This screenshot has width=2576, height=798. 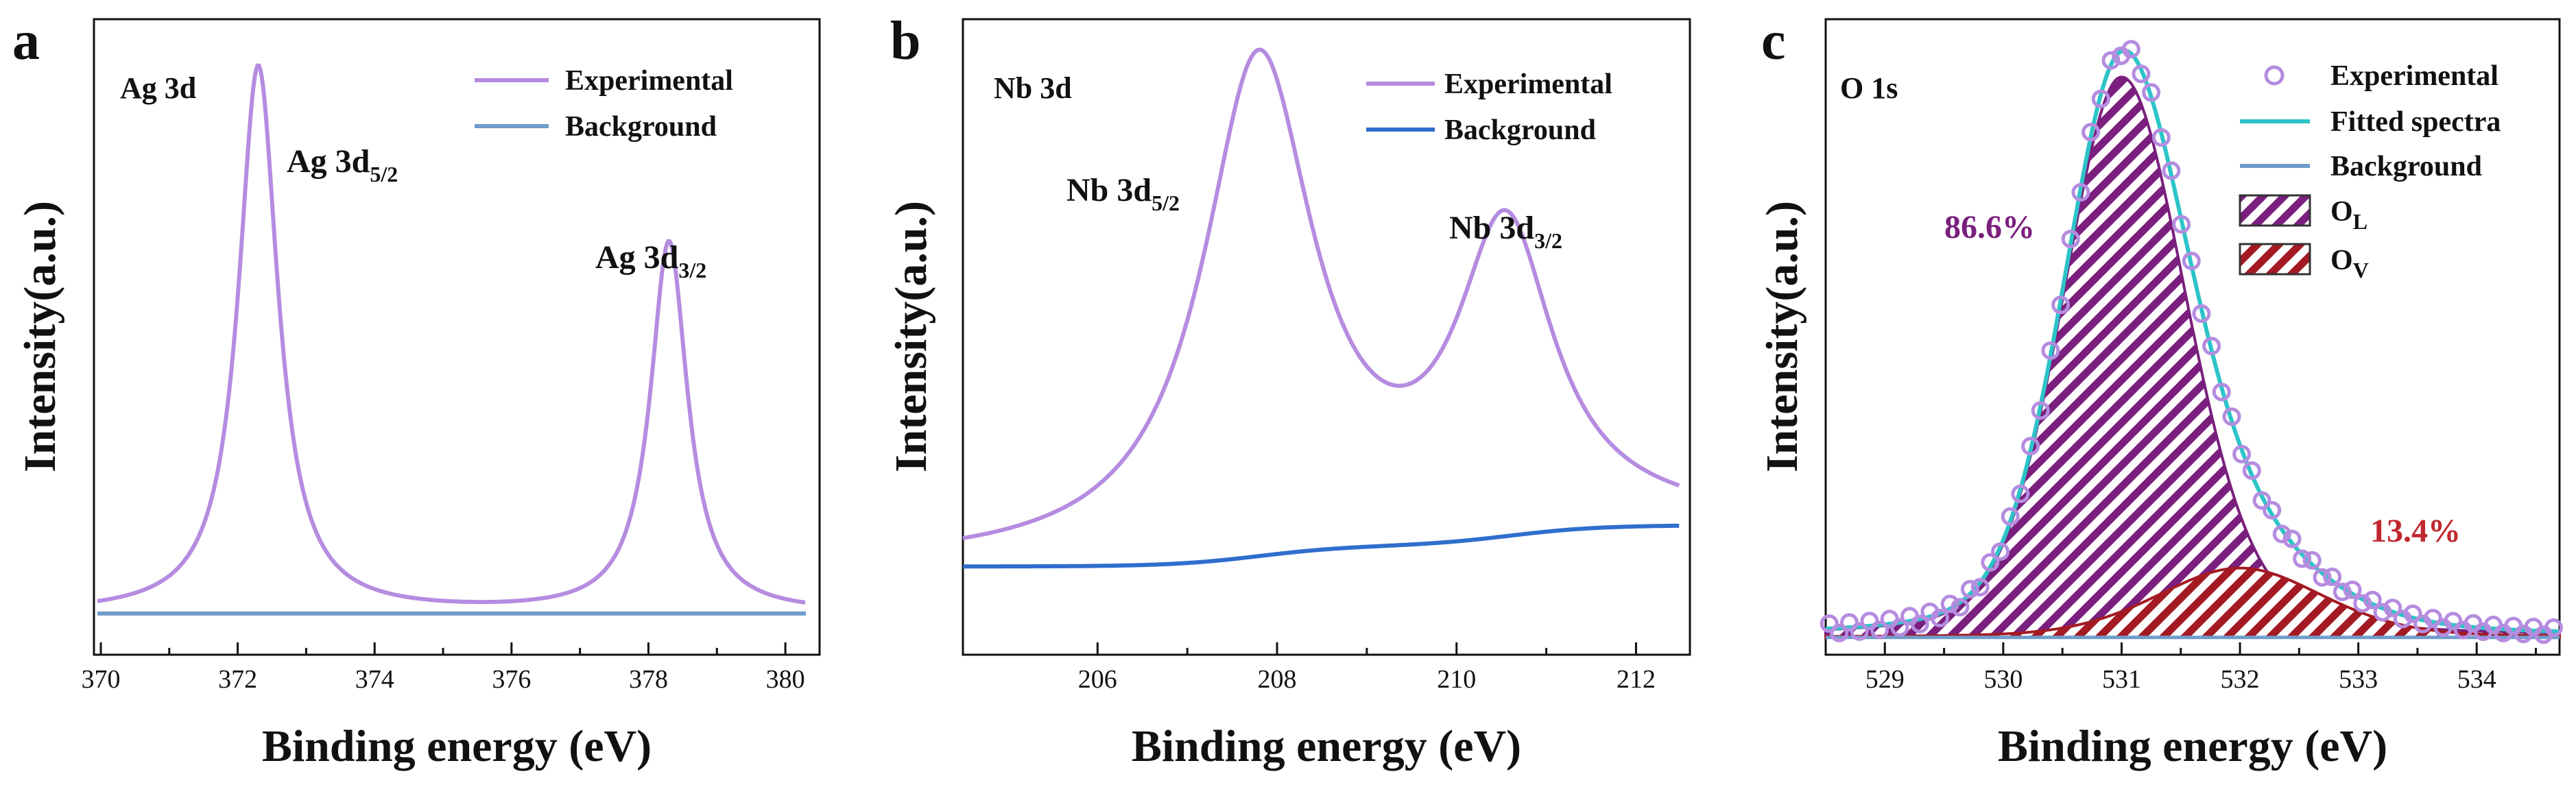 What do you see at coordinates (1321, 546) in the screenshot?
I see `background-line` at bounding box center [1321, 546].